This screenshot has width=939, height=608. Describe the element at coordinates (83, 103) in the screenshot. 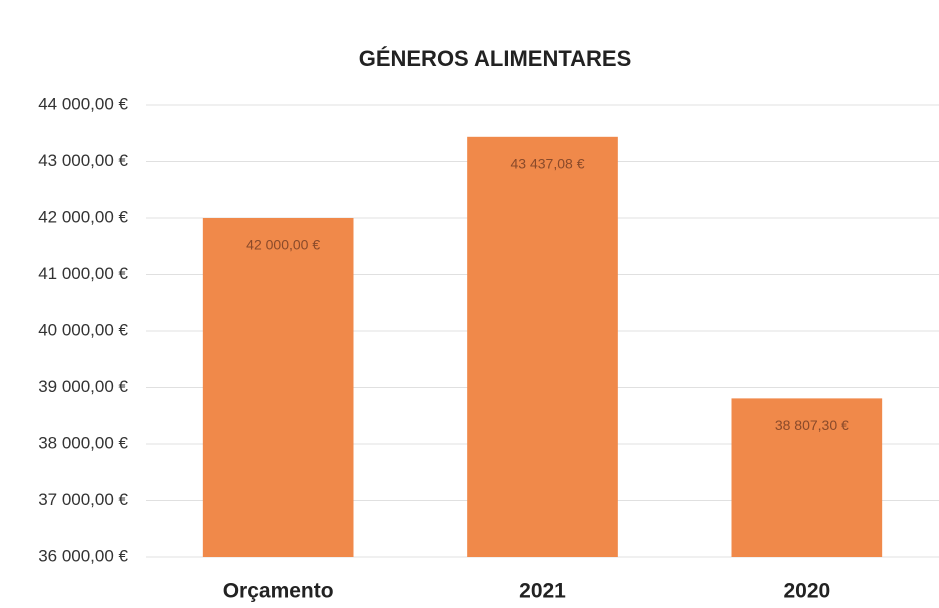

I see `y-tick-label: 44 000,00 €` at that location.